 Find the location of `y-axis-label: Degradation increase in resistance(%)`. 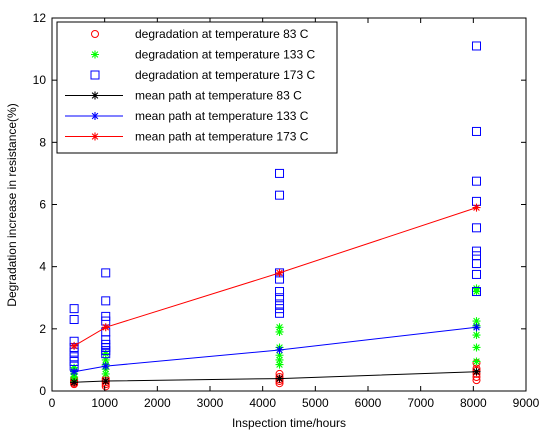

y-axis-label: Degradation increase in resistance(%) is located at coordinates (12, 204).